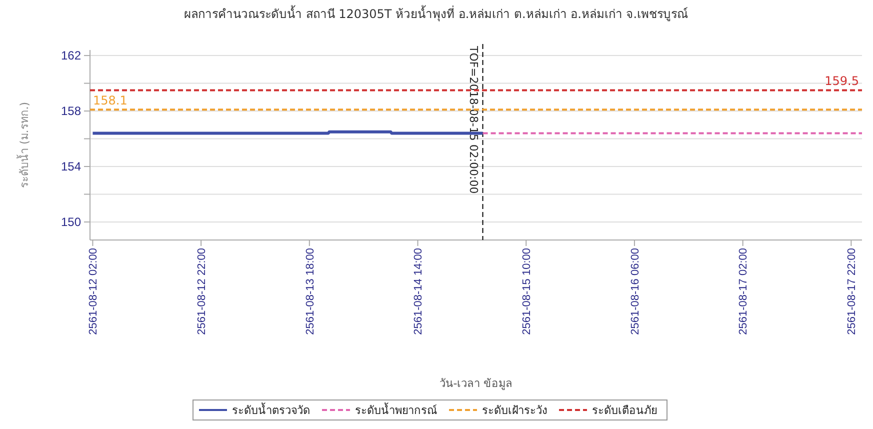 Image resolution: width=873 pixels, height=429 pixels. What do you see at coordinates (310, 291) in the screenshot?
I see `x-tick-label: 2561-08-13 18:00` at bounding box center [310, 291].